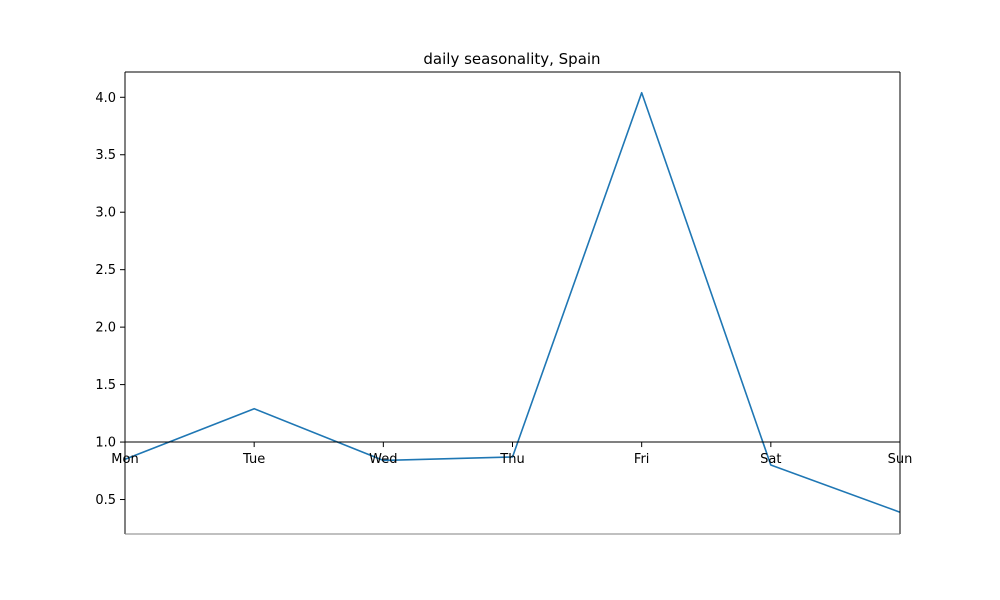  What do you see at coordinates (105, 98) in the screenshot?
I see `y-tick-label: 4.0` at bounding box center [105, 98].